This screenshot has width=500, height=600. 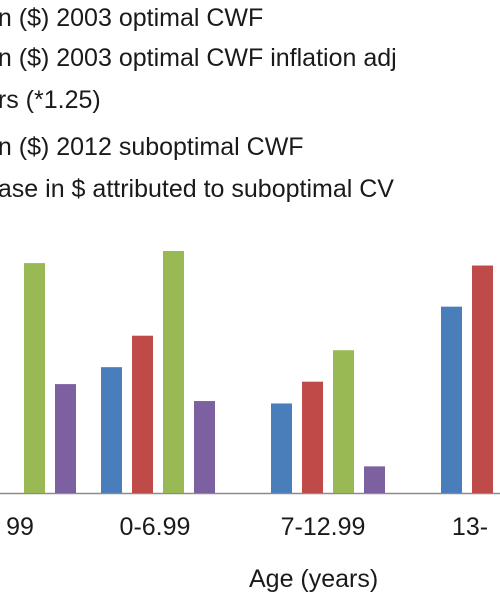 What do you see at coordinates (132, 18) in the screenshot?
I see `legend-entry-1: an ($) 2003 optimal CWF` at bounding box center [132, 18].